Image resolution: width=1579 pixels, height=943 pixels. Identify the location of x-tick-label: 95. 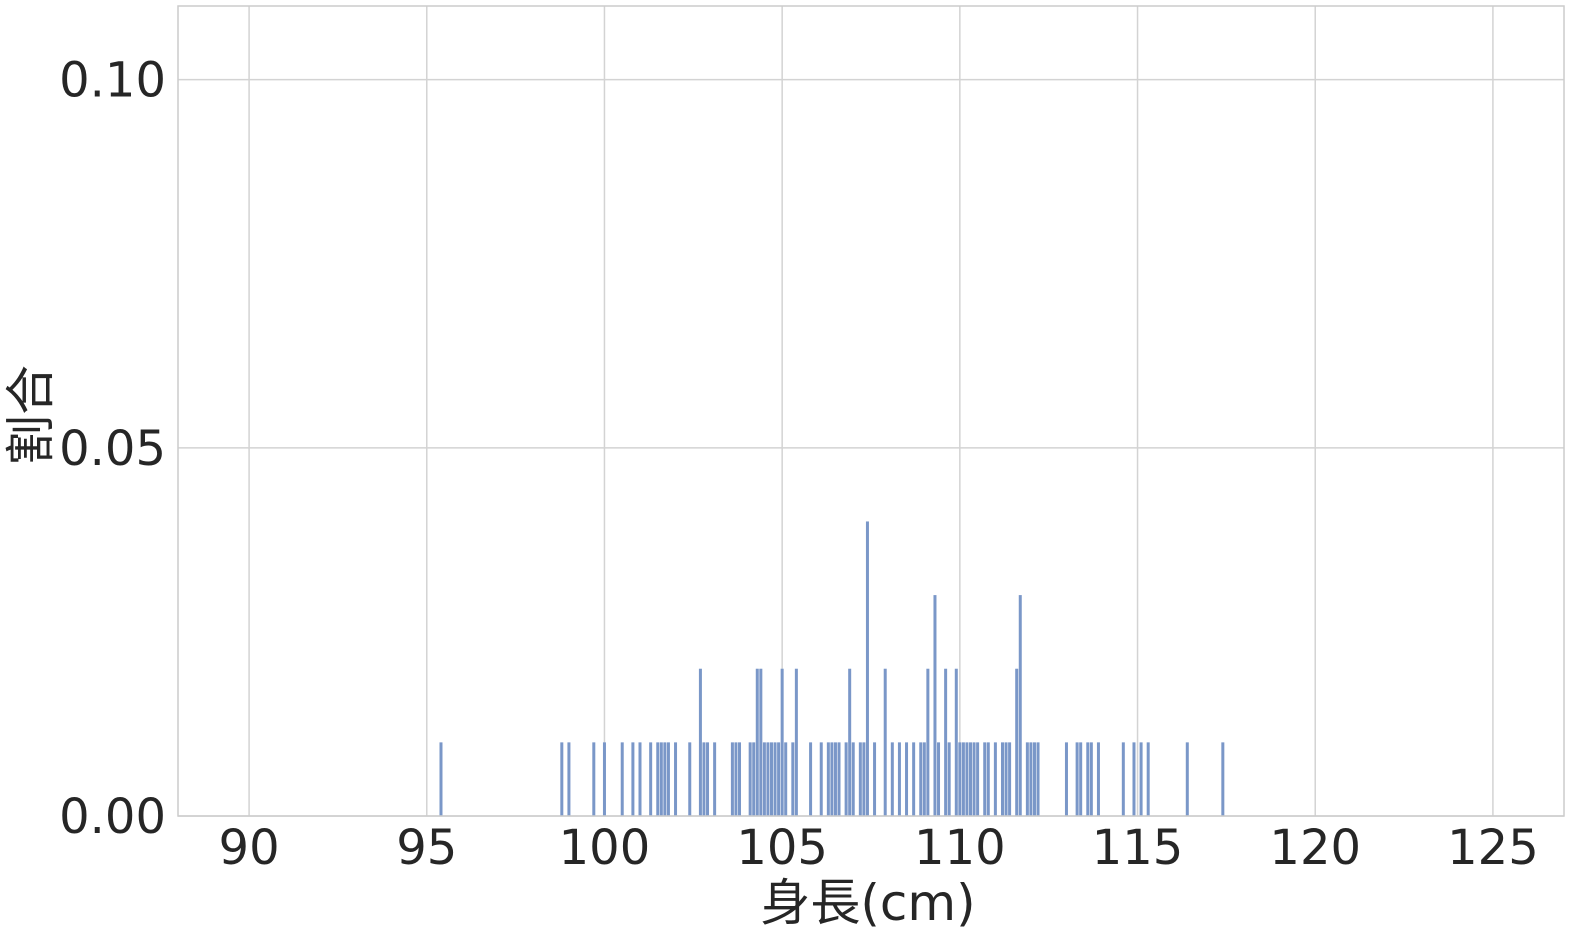
(426, 848).